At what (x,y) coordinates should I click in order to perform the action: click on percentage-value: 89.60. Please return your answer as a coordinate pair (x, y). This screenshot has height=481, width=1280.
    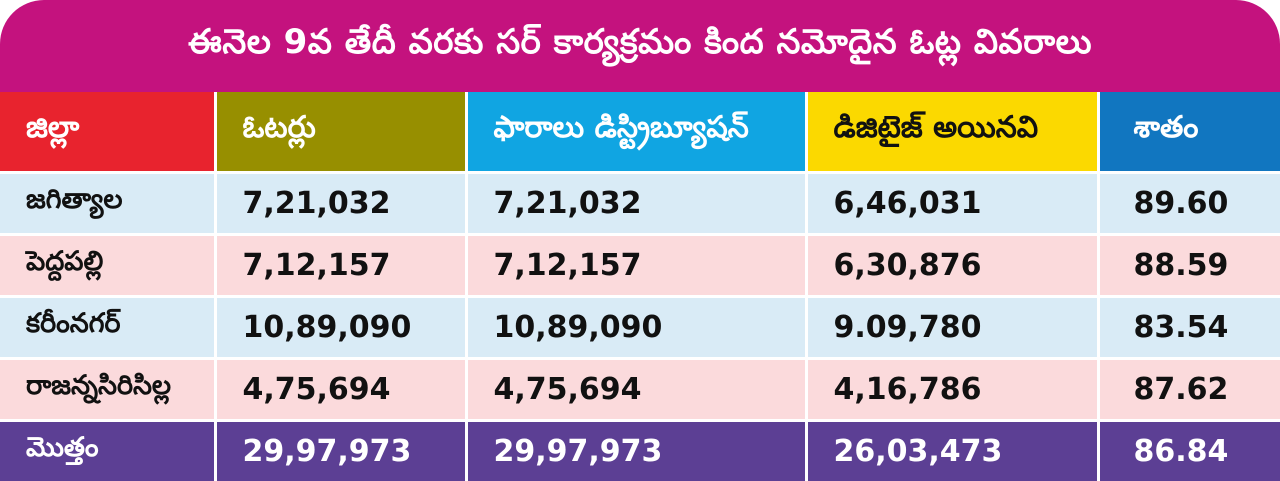
    Looking at the image, I should click on (1189, 204).